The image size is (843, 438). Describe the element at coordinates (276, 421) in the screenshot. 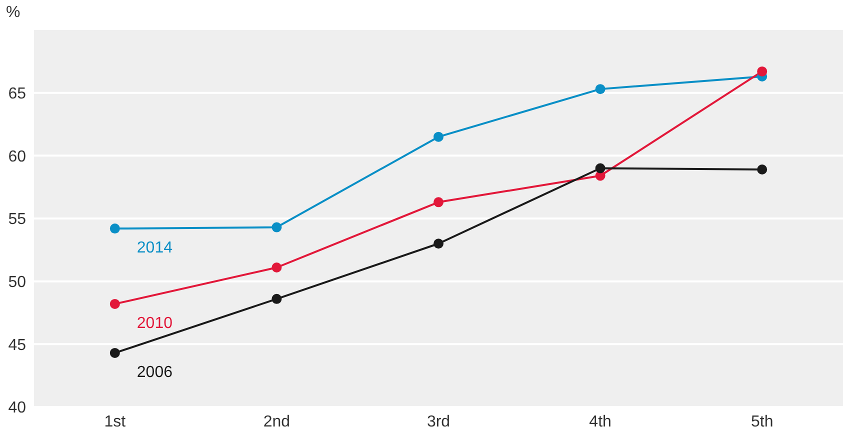

I see `x-tick-label: 2nd` at that location.